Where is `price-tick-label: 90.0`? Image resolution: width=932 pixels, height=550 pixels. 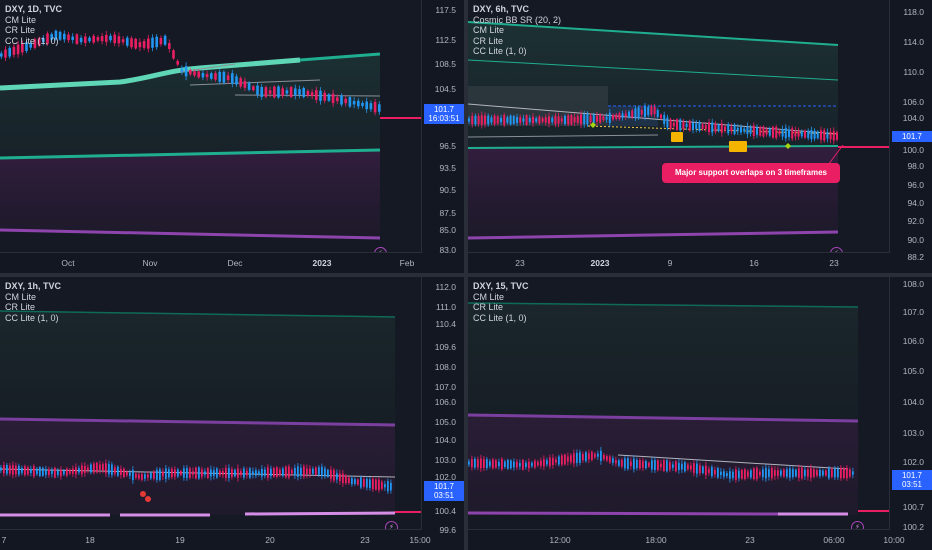 price-tick-label: 90.0 is located at coordinates (915, 240).